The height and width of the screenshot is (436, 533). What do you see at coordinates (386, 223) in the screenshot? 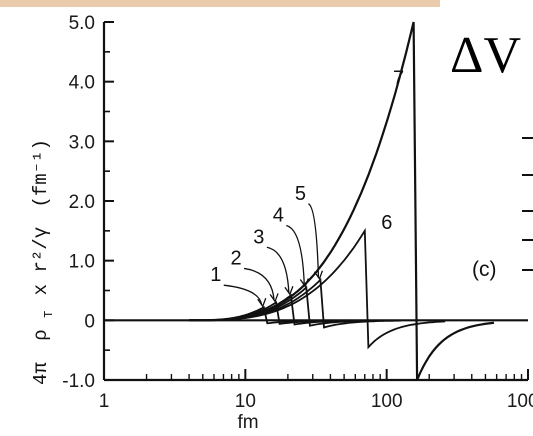
I see `curve-label-6: 6` at bounding box center [386, 223].